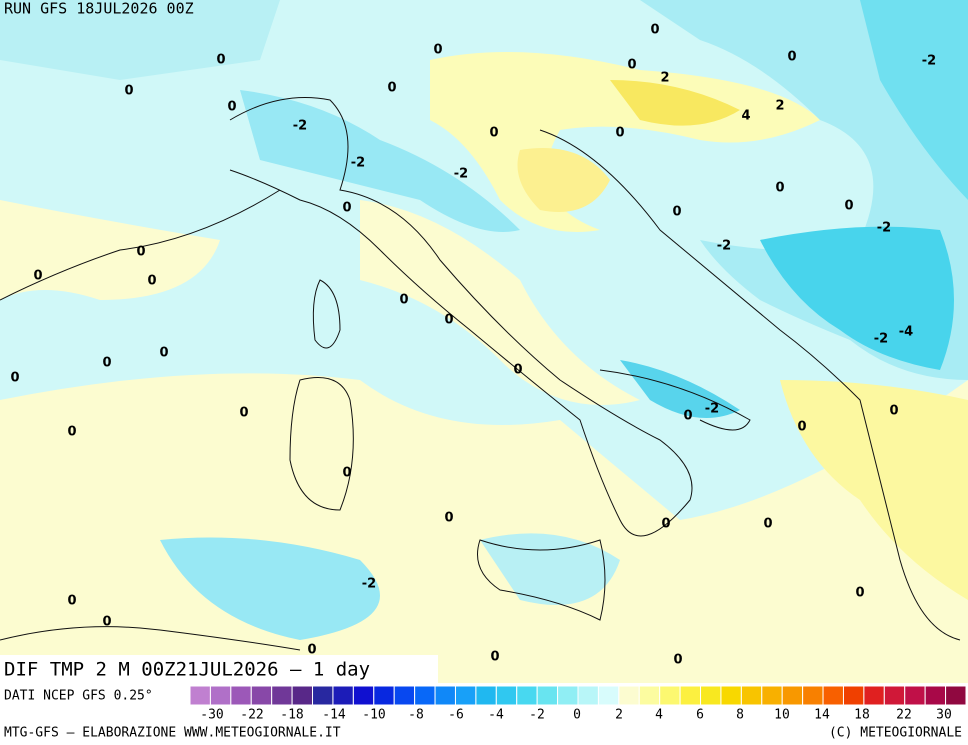 The width and height of the screenshot is (968, 745). What do you see at coordinates (416, 715) in the screenshot?
I see `colorbar-tick-label: -8` at bounding box center [416, 715].